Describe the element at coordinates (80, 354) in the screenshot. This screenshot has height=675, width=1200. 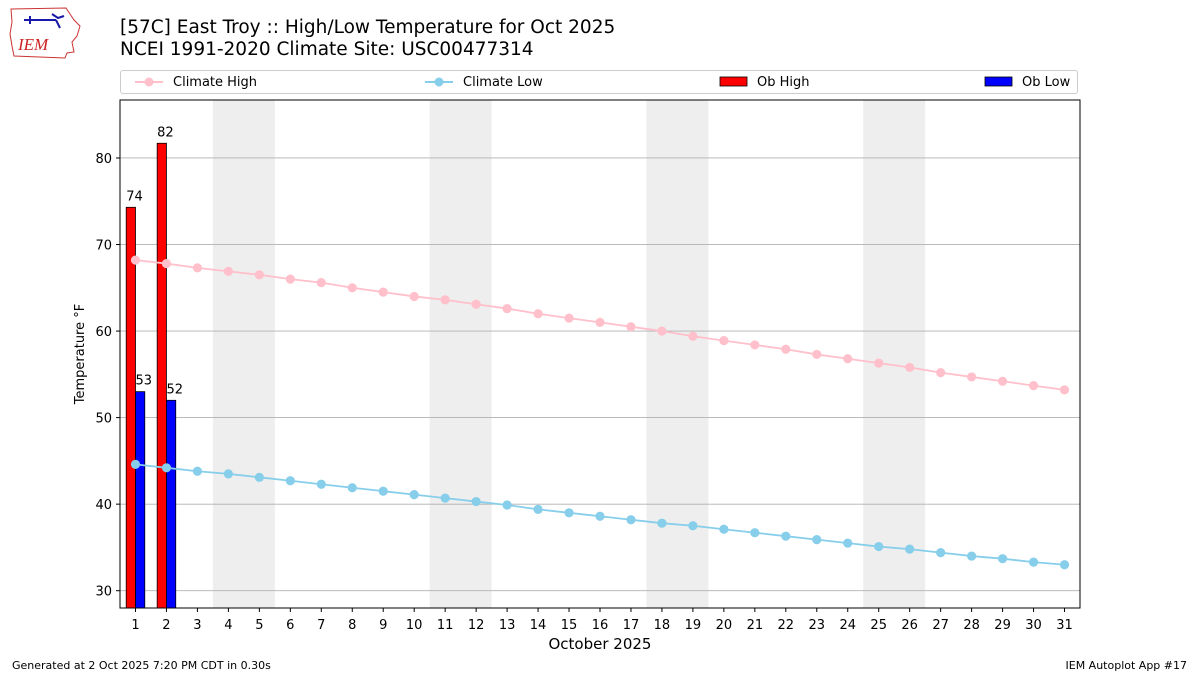
I see `y-axis-label: Temperature °F` at that location.